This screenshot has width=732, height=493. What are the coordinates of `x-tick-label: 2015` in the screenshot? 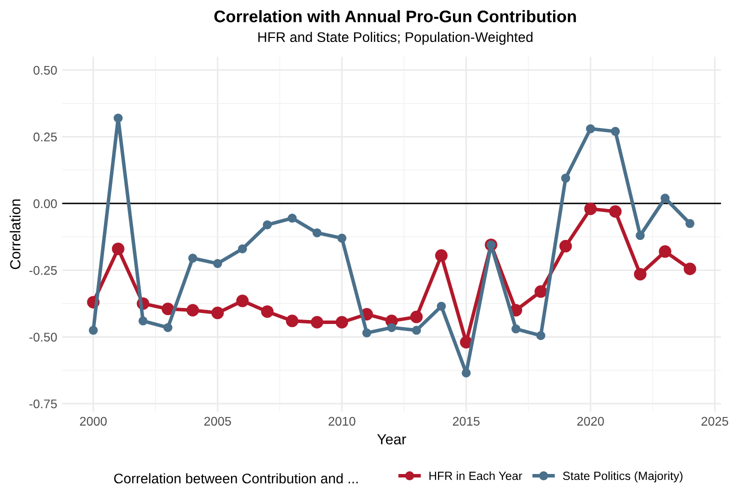 It's located at (466, 421).